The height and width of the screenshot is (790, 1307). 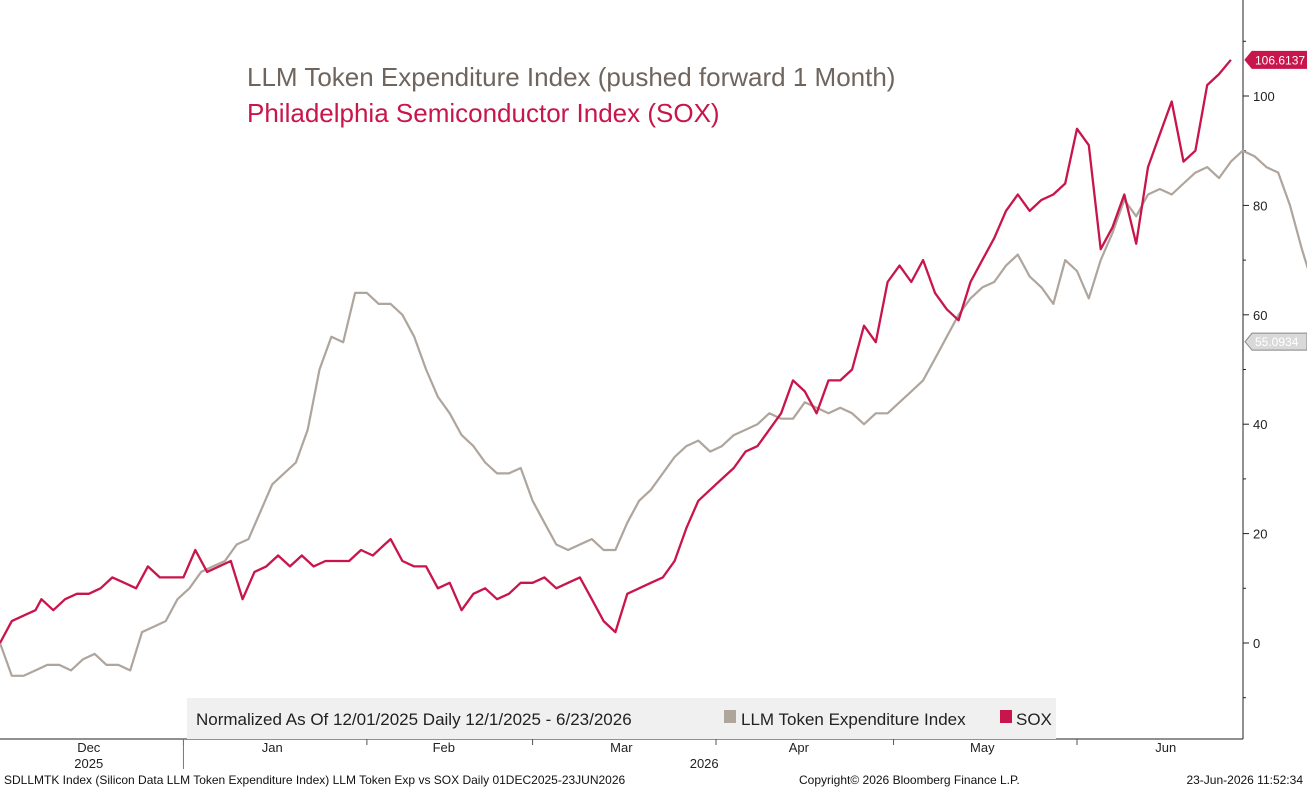 What do you see at coordinates (1275, 200) in the screenshot?
I see `last-value-badges: 55.0934 106.6137` at bounding box center [1275, 200].